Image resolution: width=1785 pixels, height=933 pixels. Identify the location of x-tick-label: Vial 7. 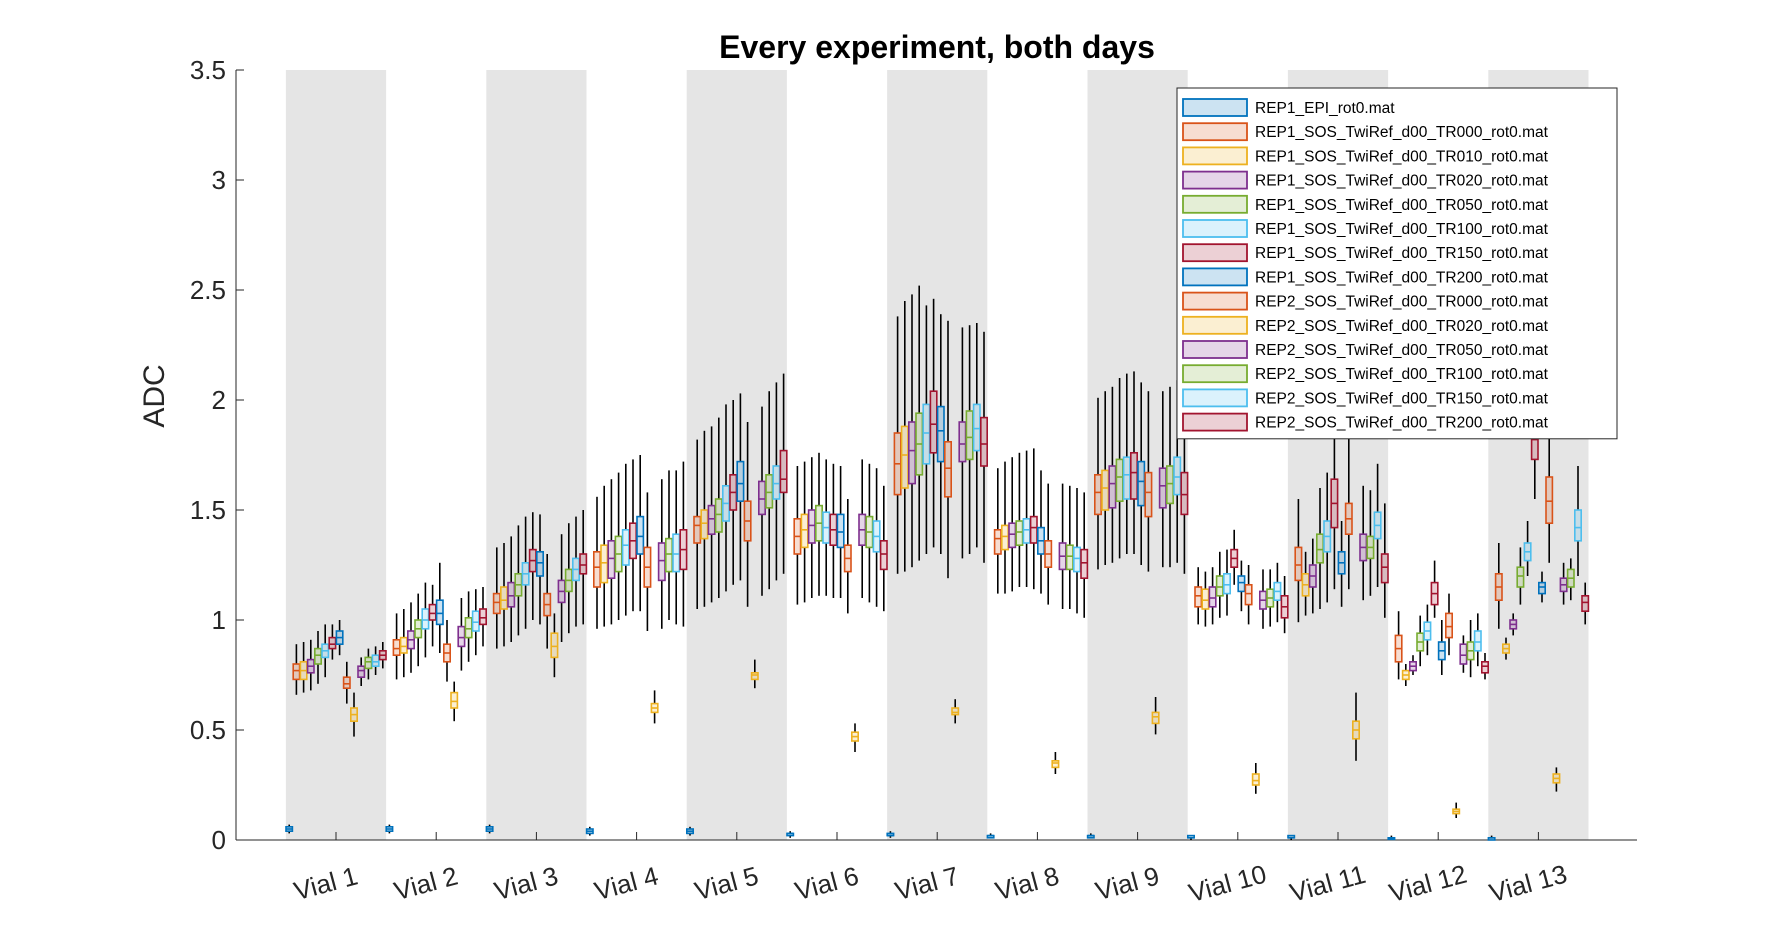
(927, 883).